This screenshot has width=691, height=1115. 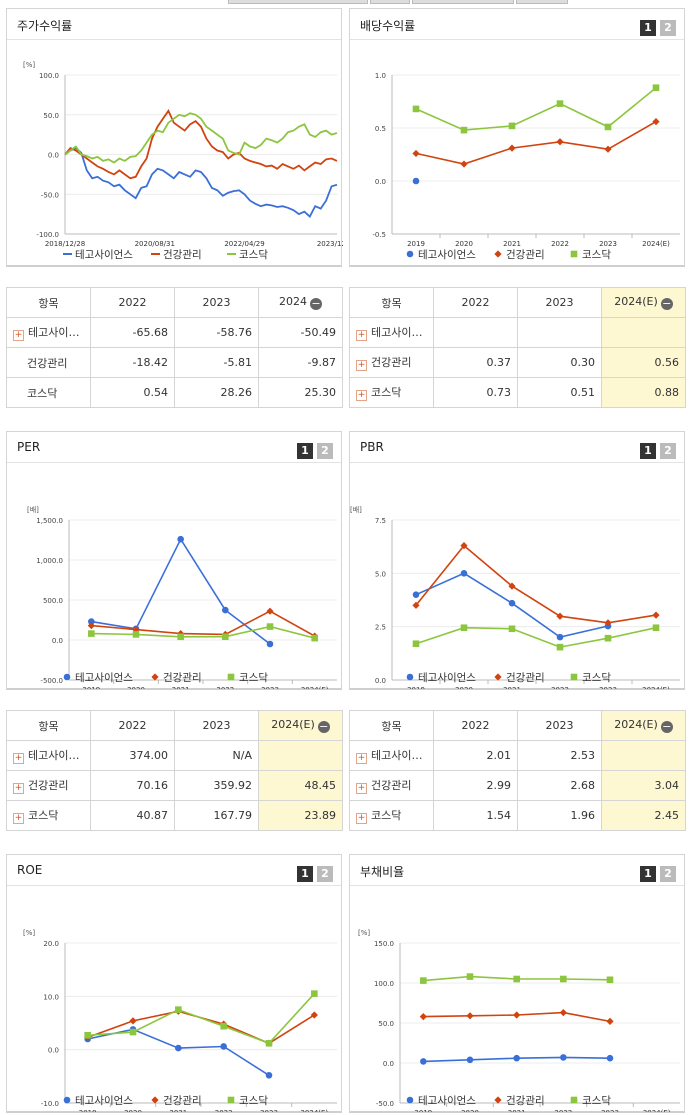 What do you see at coordinates (176, 1101) in the screenshot?
I see `roe-legend-item: 건강관리` at bounding box center [176, 1101].